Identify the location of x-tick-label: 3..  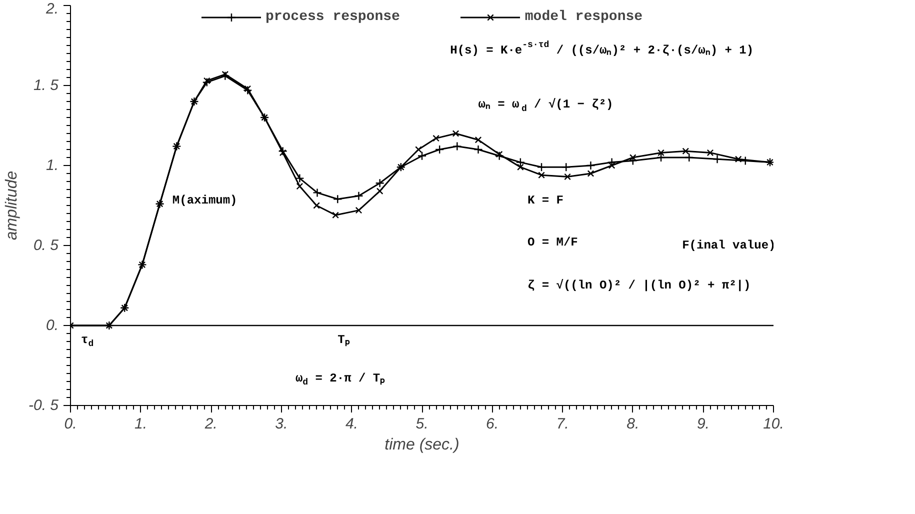
(281, 424).